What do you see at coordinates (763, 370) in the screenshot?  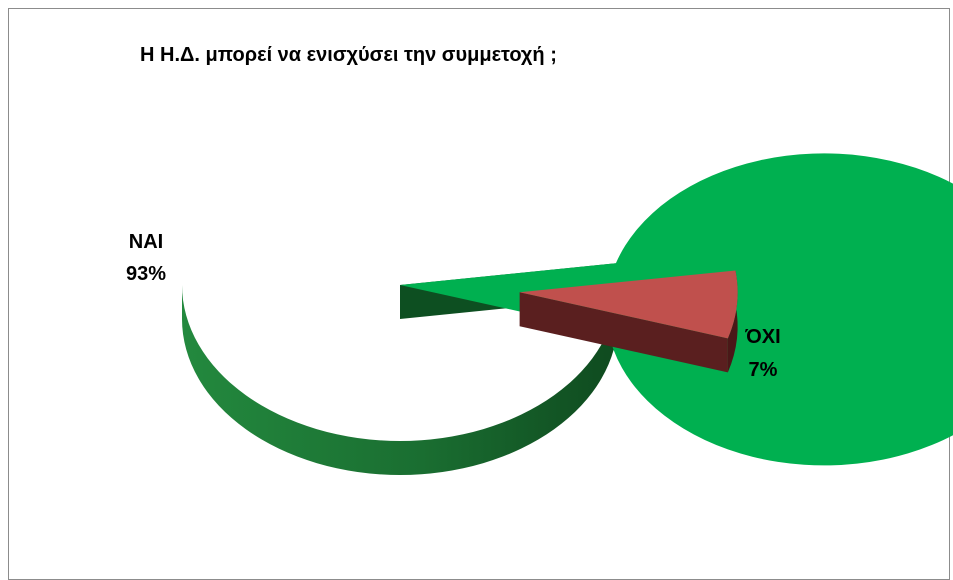 I see `label-oxi-value: 7%` at bounding box center [763, 370].